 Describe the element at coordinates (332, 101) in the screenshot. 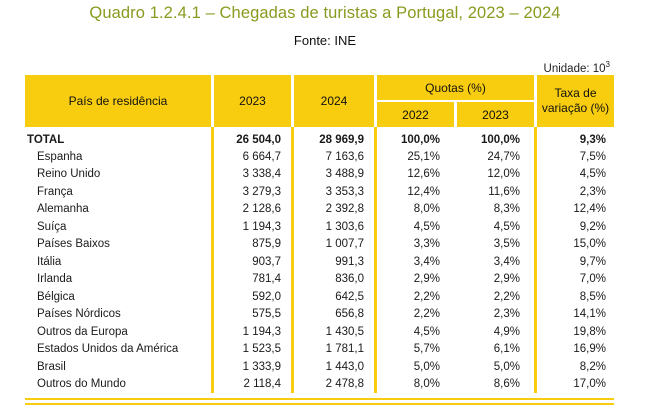

I see `header-2024: 2024` at that location.